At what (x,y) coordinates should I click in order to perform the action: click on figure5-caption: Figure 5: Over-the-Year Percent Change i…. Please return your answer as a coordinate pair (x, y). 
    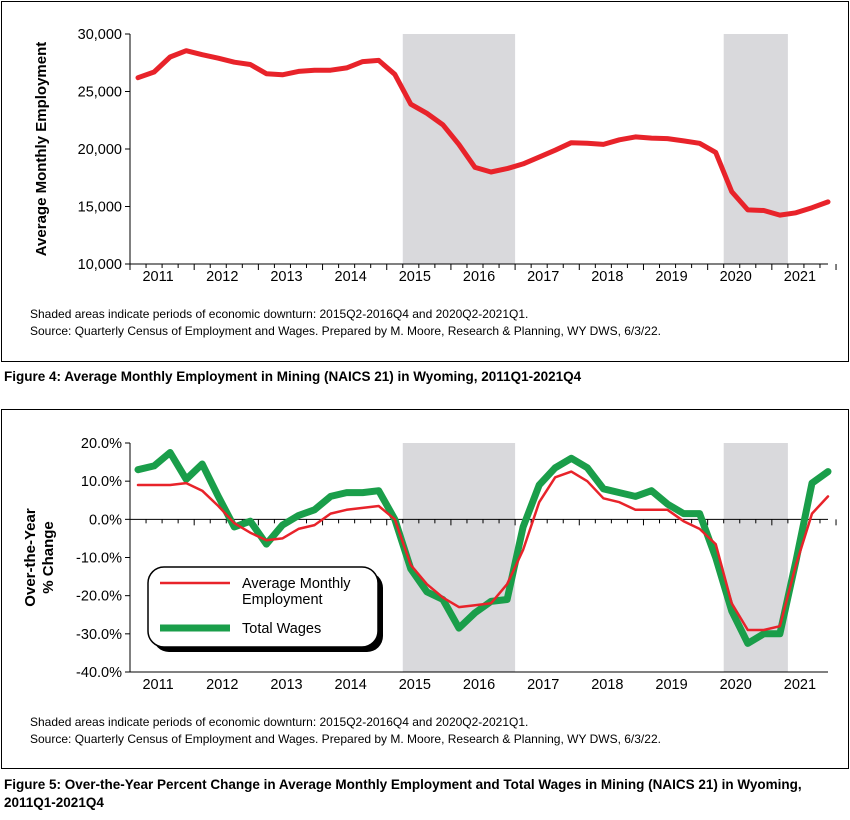
    Looking at the image, I should click on (403, 793).